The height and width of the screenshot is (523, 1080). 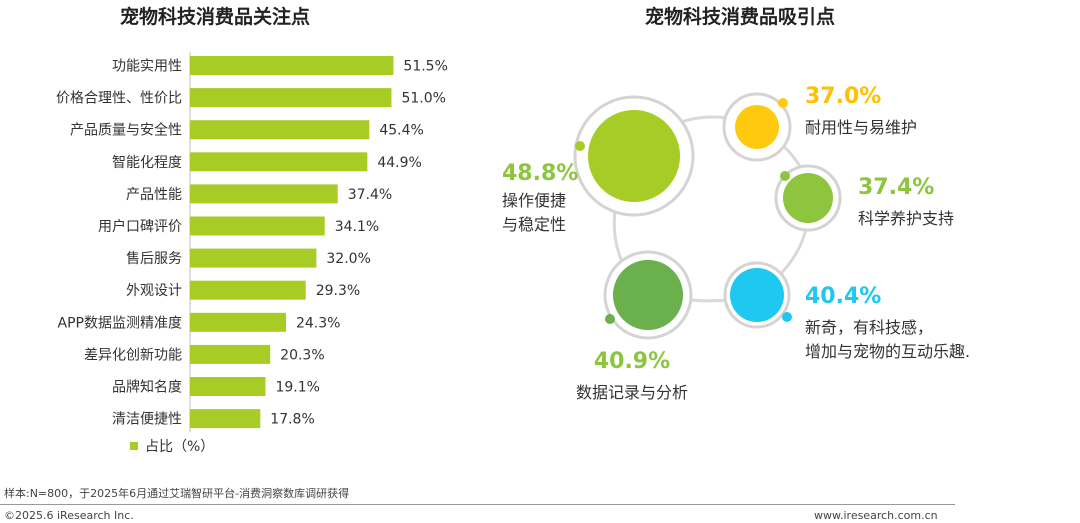 I want to click on value-label: 20.3%, so click(x=302, y=355).